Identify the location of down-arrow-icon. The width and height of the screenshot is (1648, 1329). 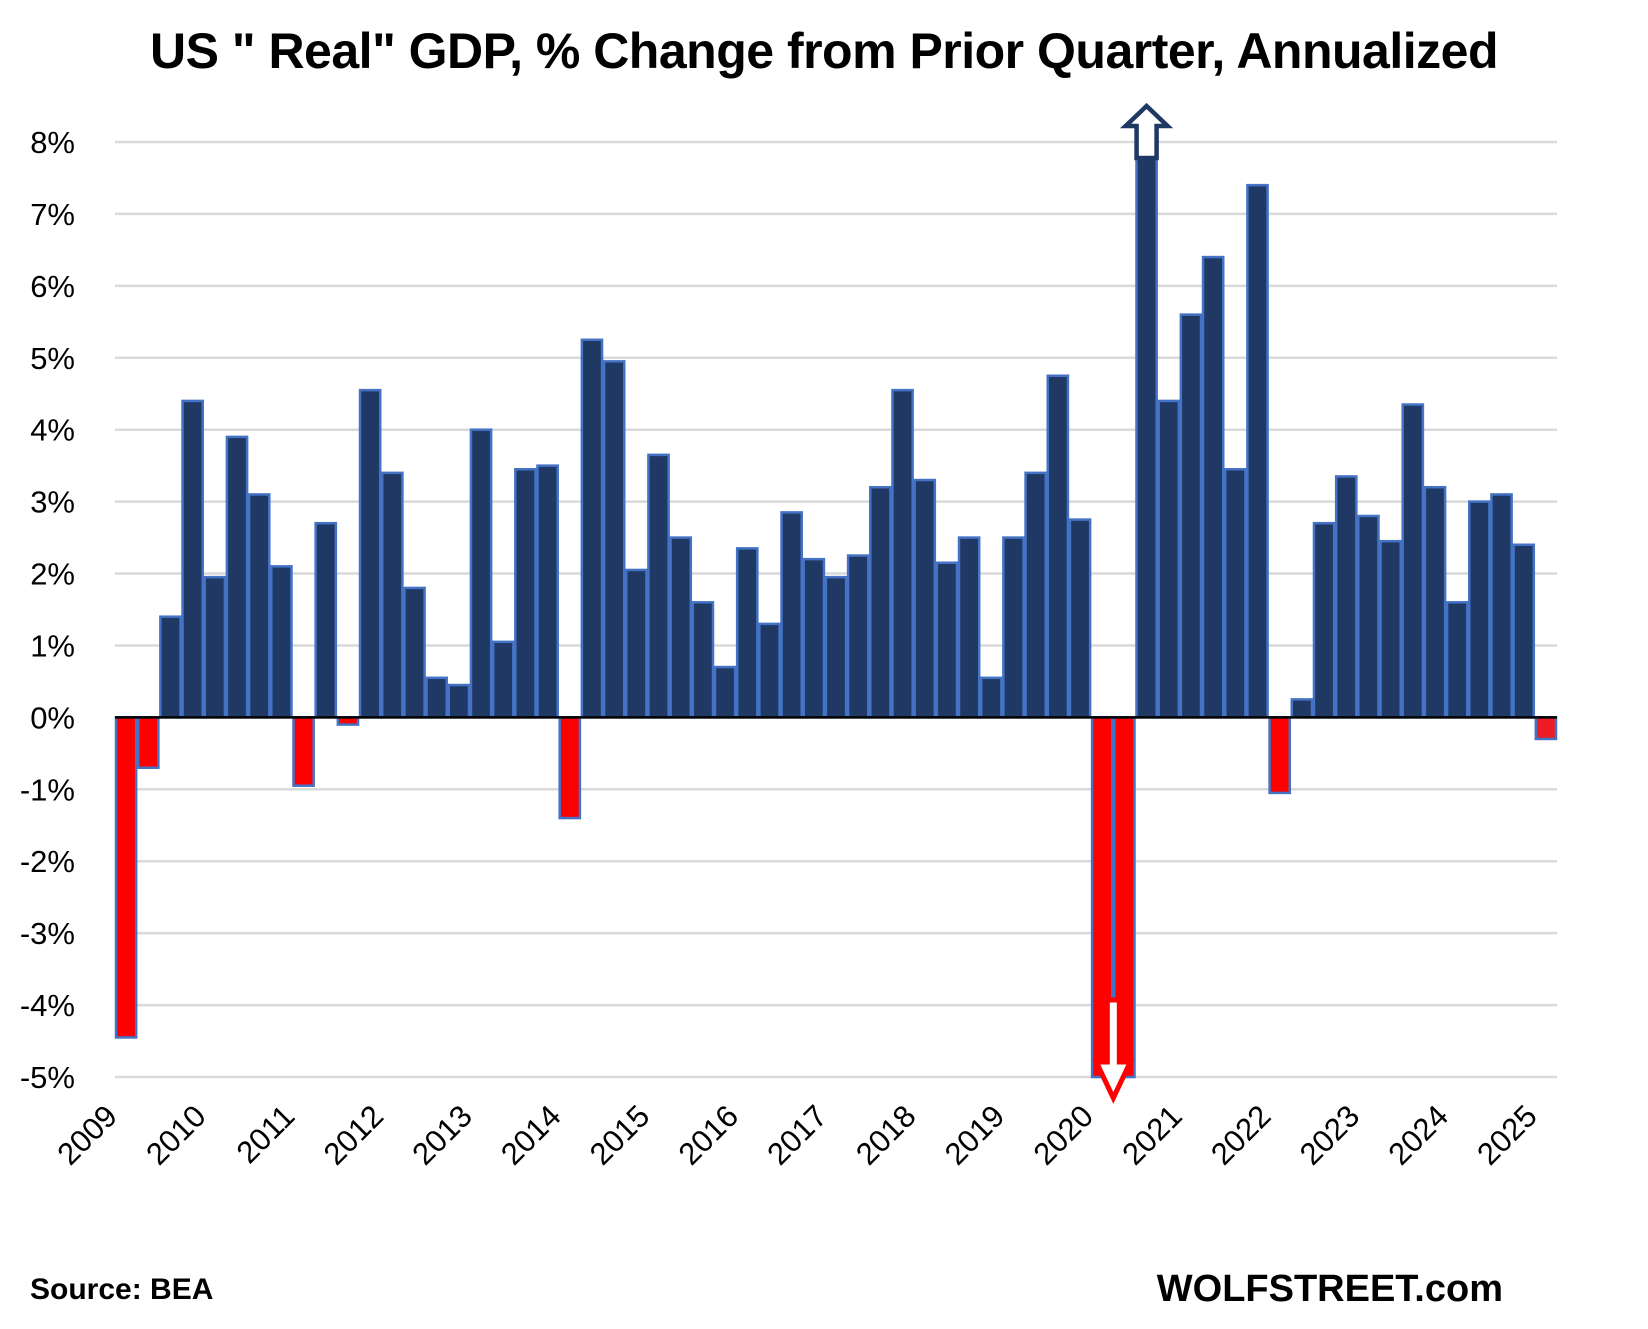
(1113, 1050).